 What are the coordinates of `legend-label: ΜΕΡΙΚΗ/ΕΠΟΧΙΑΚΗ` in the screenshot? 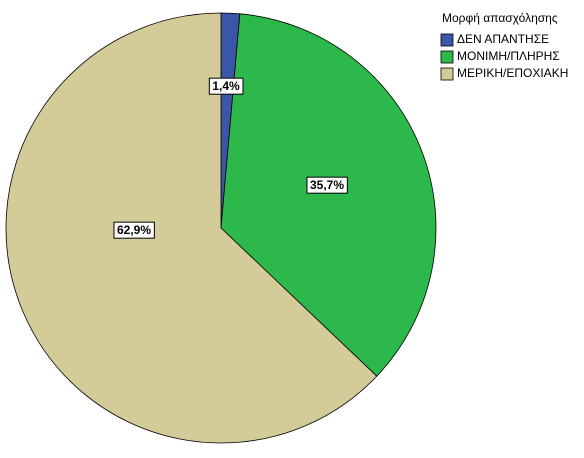 It's located at (512, 73).